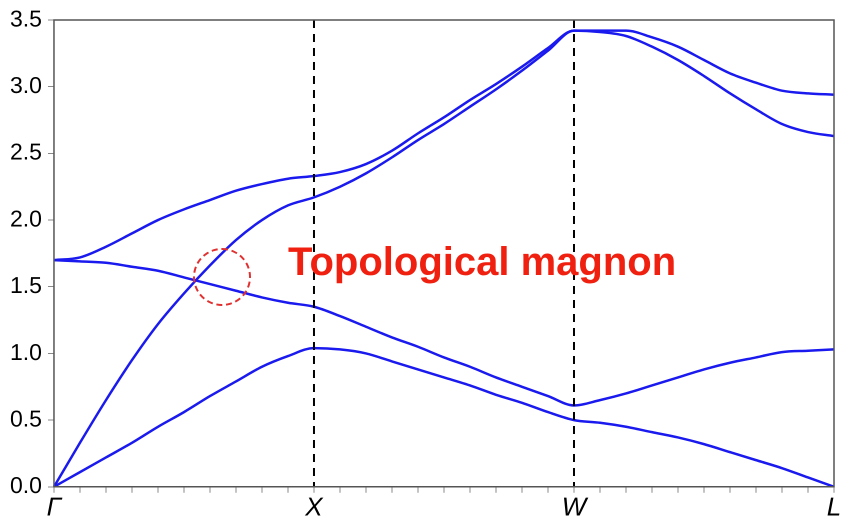 The height and width of the screenshot is (524, 846). Describe the element at coordinates (26, 85) in the screenshot. I see `y-tick-label: 3.0` at that location.